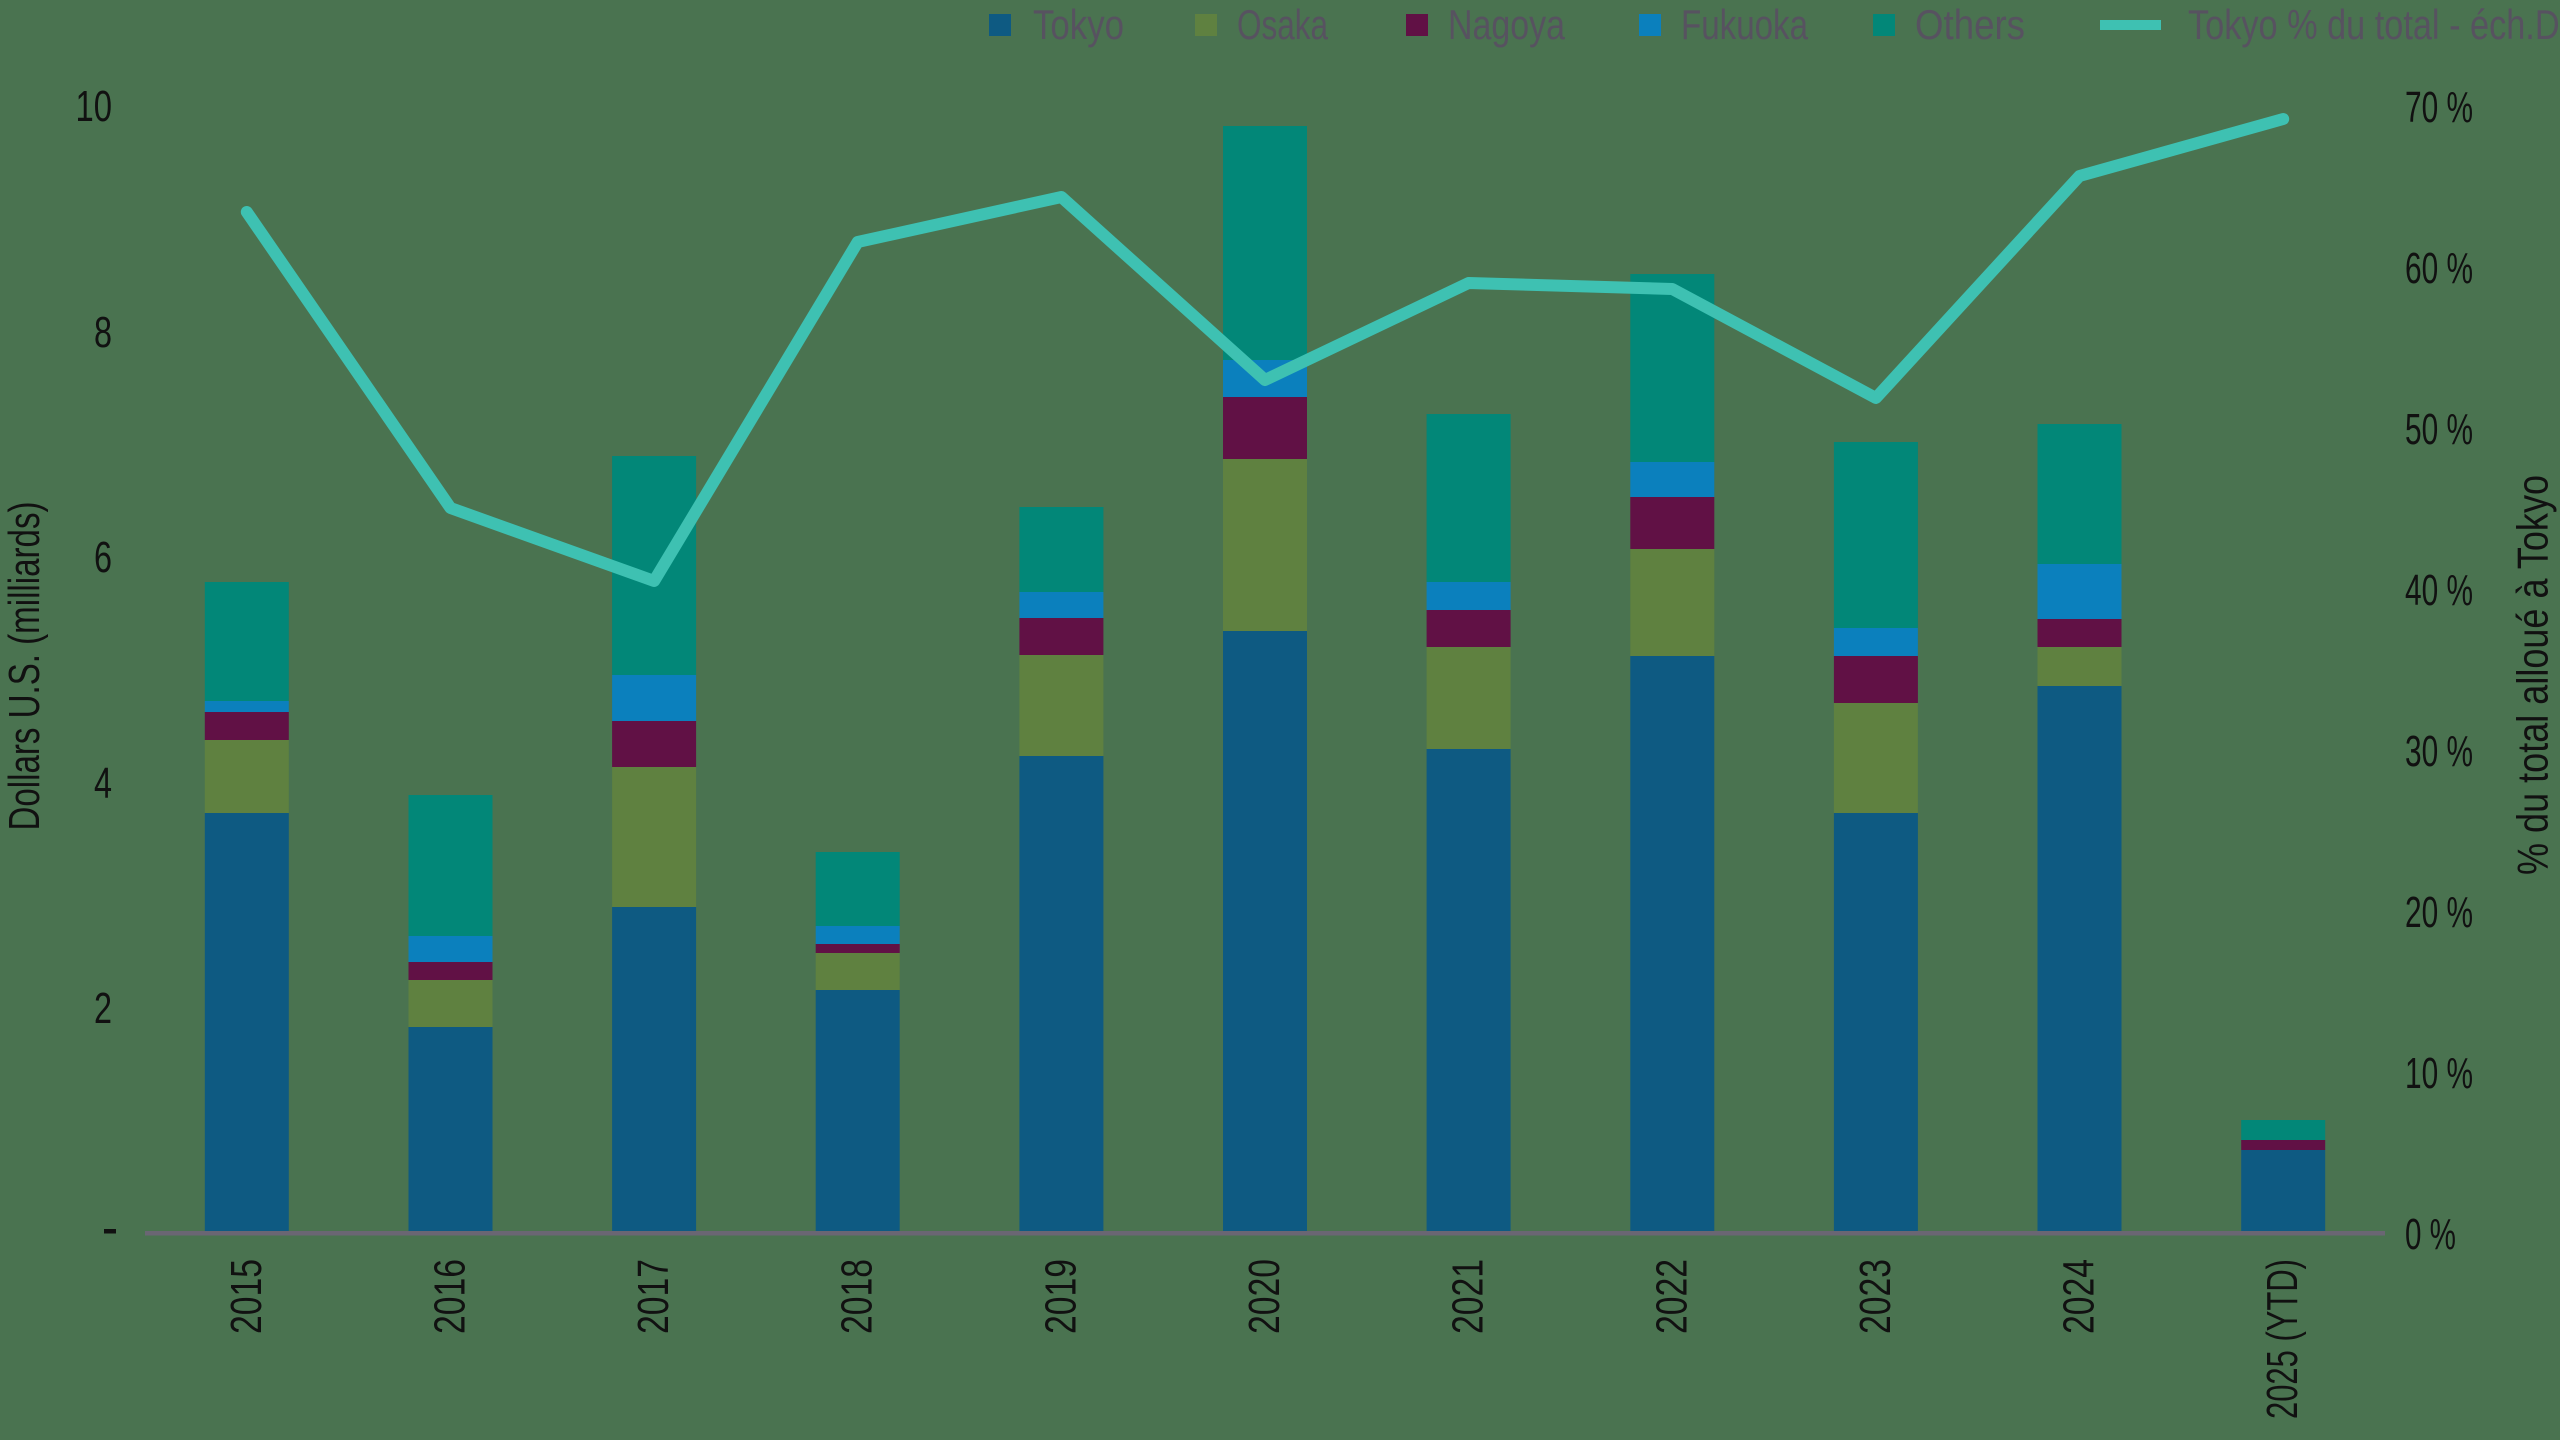 The image size is (2560, 1440). What do you see at coordinates (1970, 24) in the screenshot?
I see `svg-text: Others` at bounding box center [1970, 24].